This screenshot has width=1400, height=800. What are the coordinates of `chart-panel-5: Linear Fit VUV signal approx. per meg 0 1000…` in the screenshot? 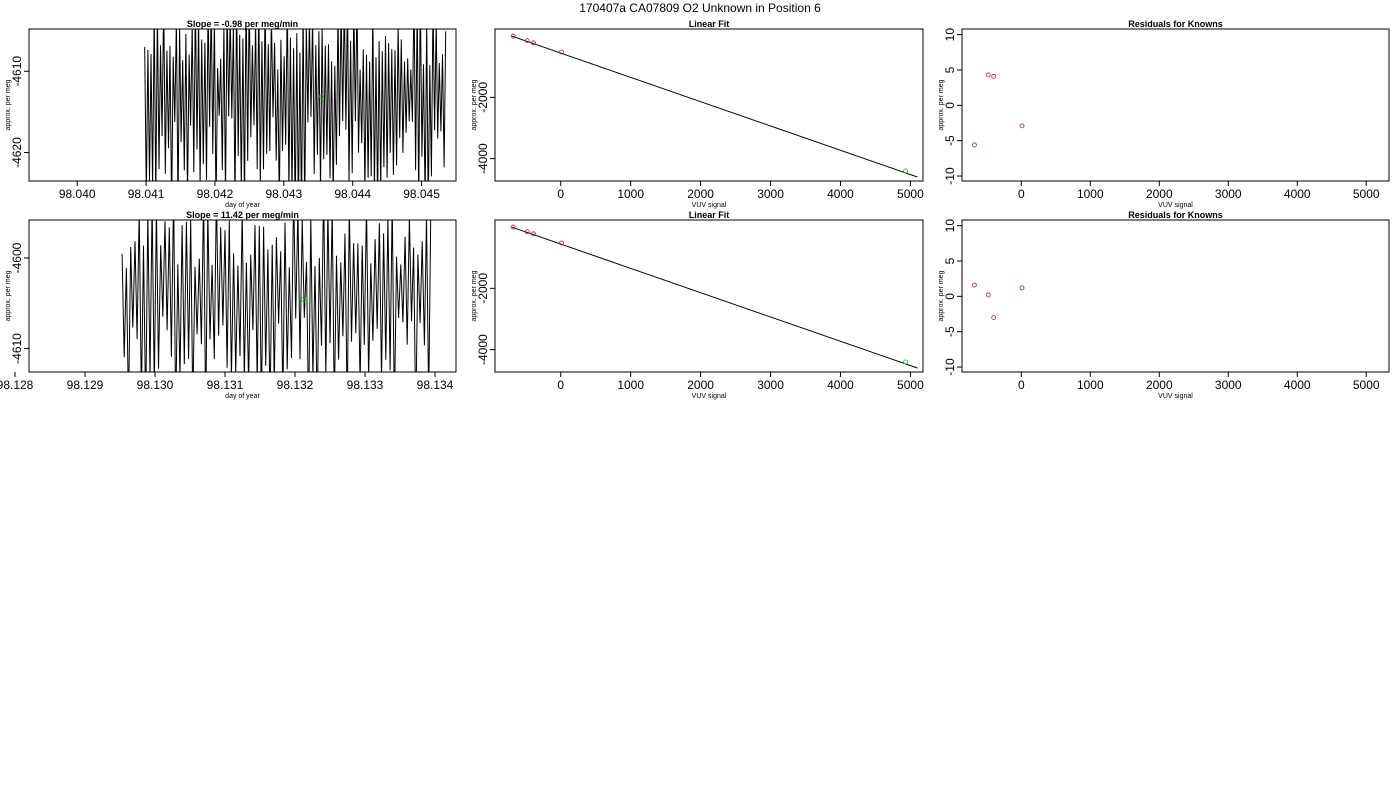 It's located at (697, 305).